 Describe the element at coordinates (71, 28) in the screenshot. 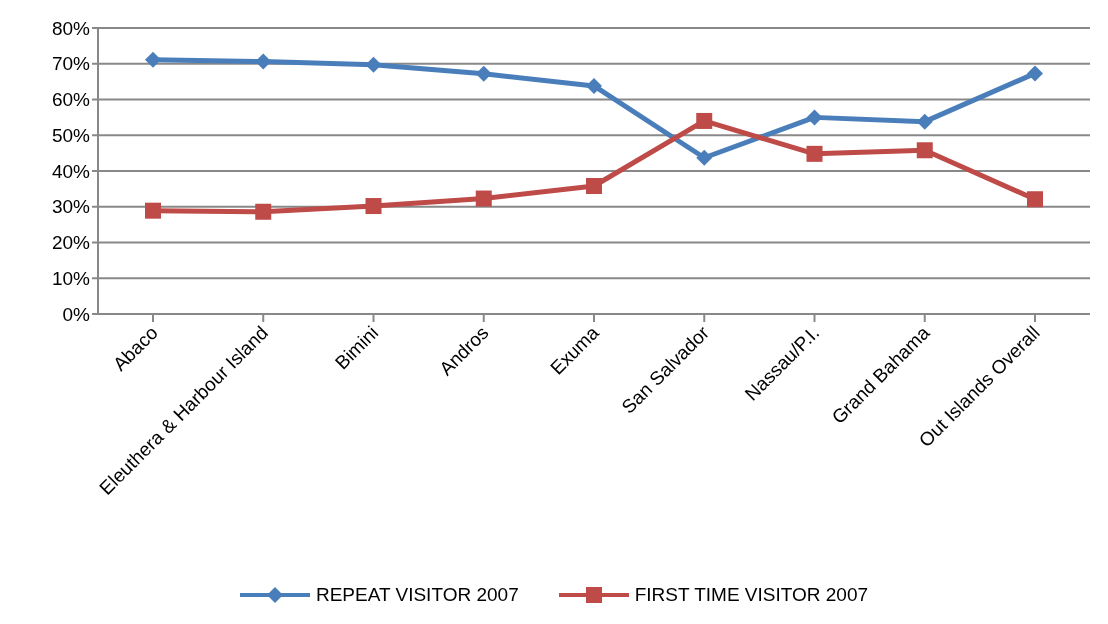

I see `y-tick-label: 80%` at that location.